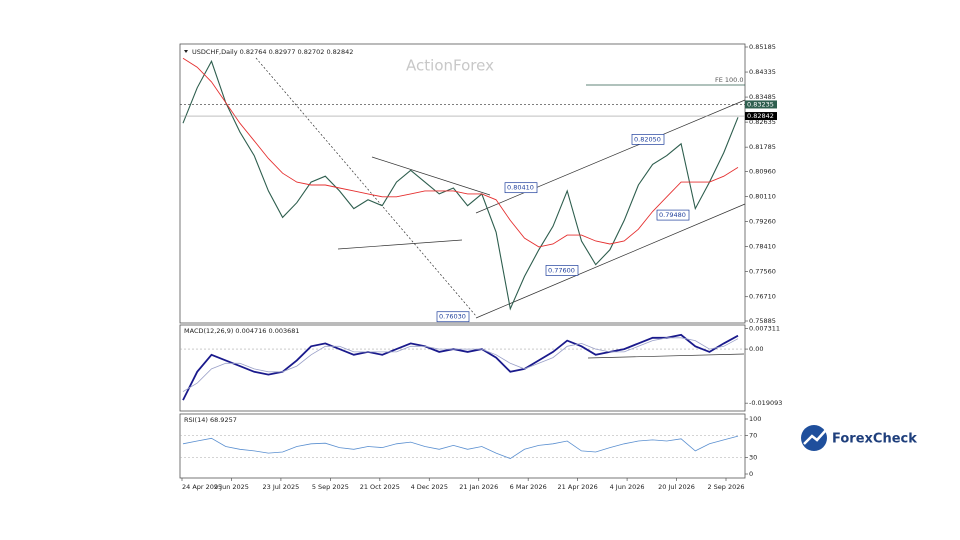  What do you see at coordinates (627, 487) in the screenshot?
I see `x-tick-label: 4 Jun 2026` at bounding box center [627, 487].